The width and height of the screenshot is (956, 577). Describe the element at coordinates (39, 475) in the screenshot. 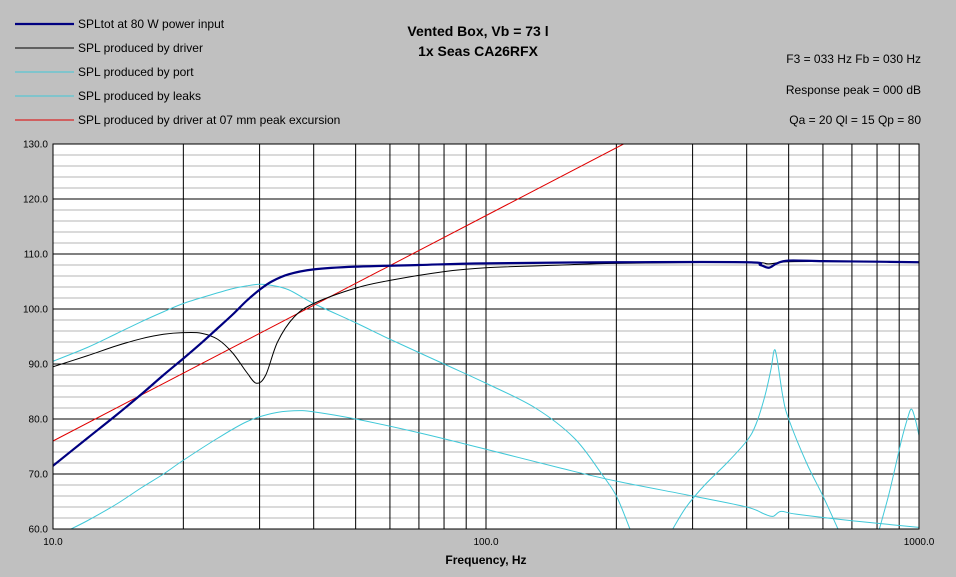

I see `y-tick-label: 70.0` at that location.